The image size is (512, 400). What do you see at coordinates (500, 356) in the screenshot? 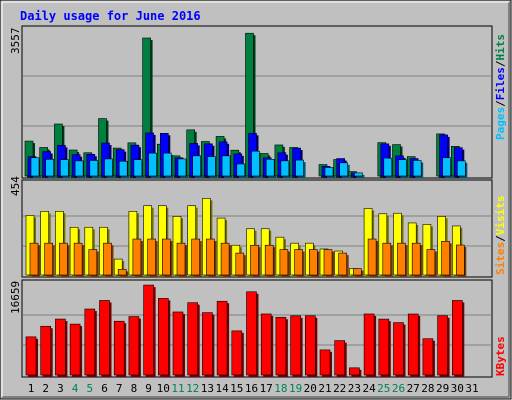
I see `legend-kbytes: KBytes` at bounding box center [500, 356].